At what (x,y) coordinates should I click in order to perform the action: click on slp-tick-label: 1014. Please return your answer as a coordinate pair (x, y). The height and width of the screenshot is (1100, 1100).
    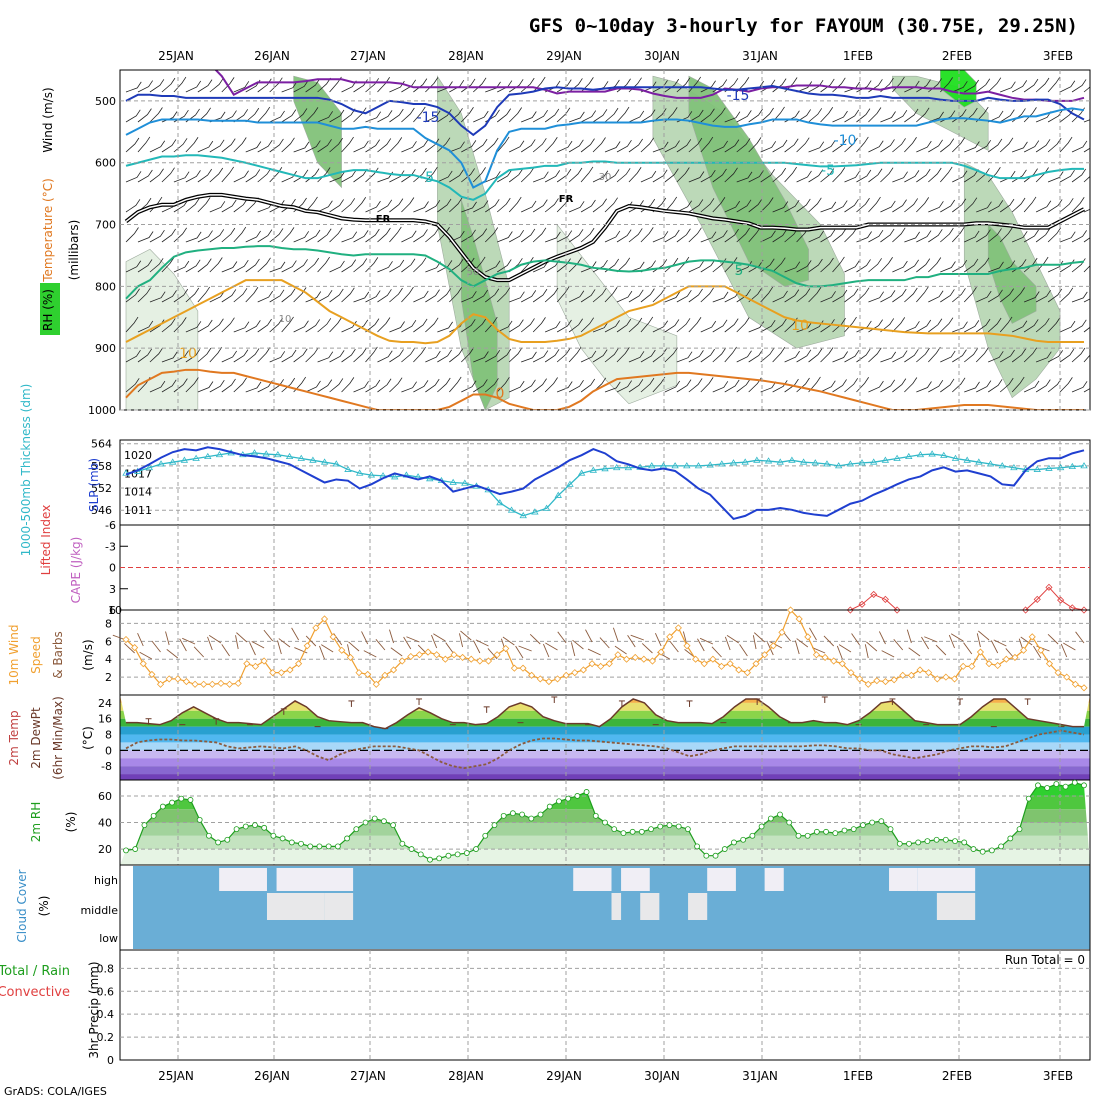
    Looking at the image, I should click on (138, 492).